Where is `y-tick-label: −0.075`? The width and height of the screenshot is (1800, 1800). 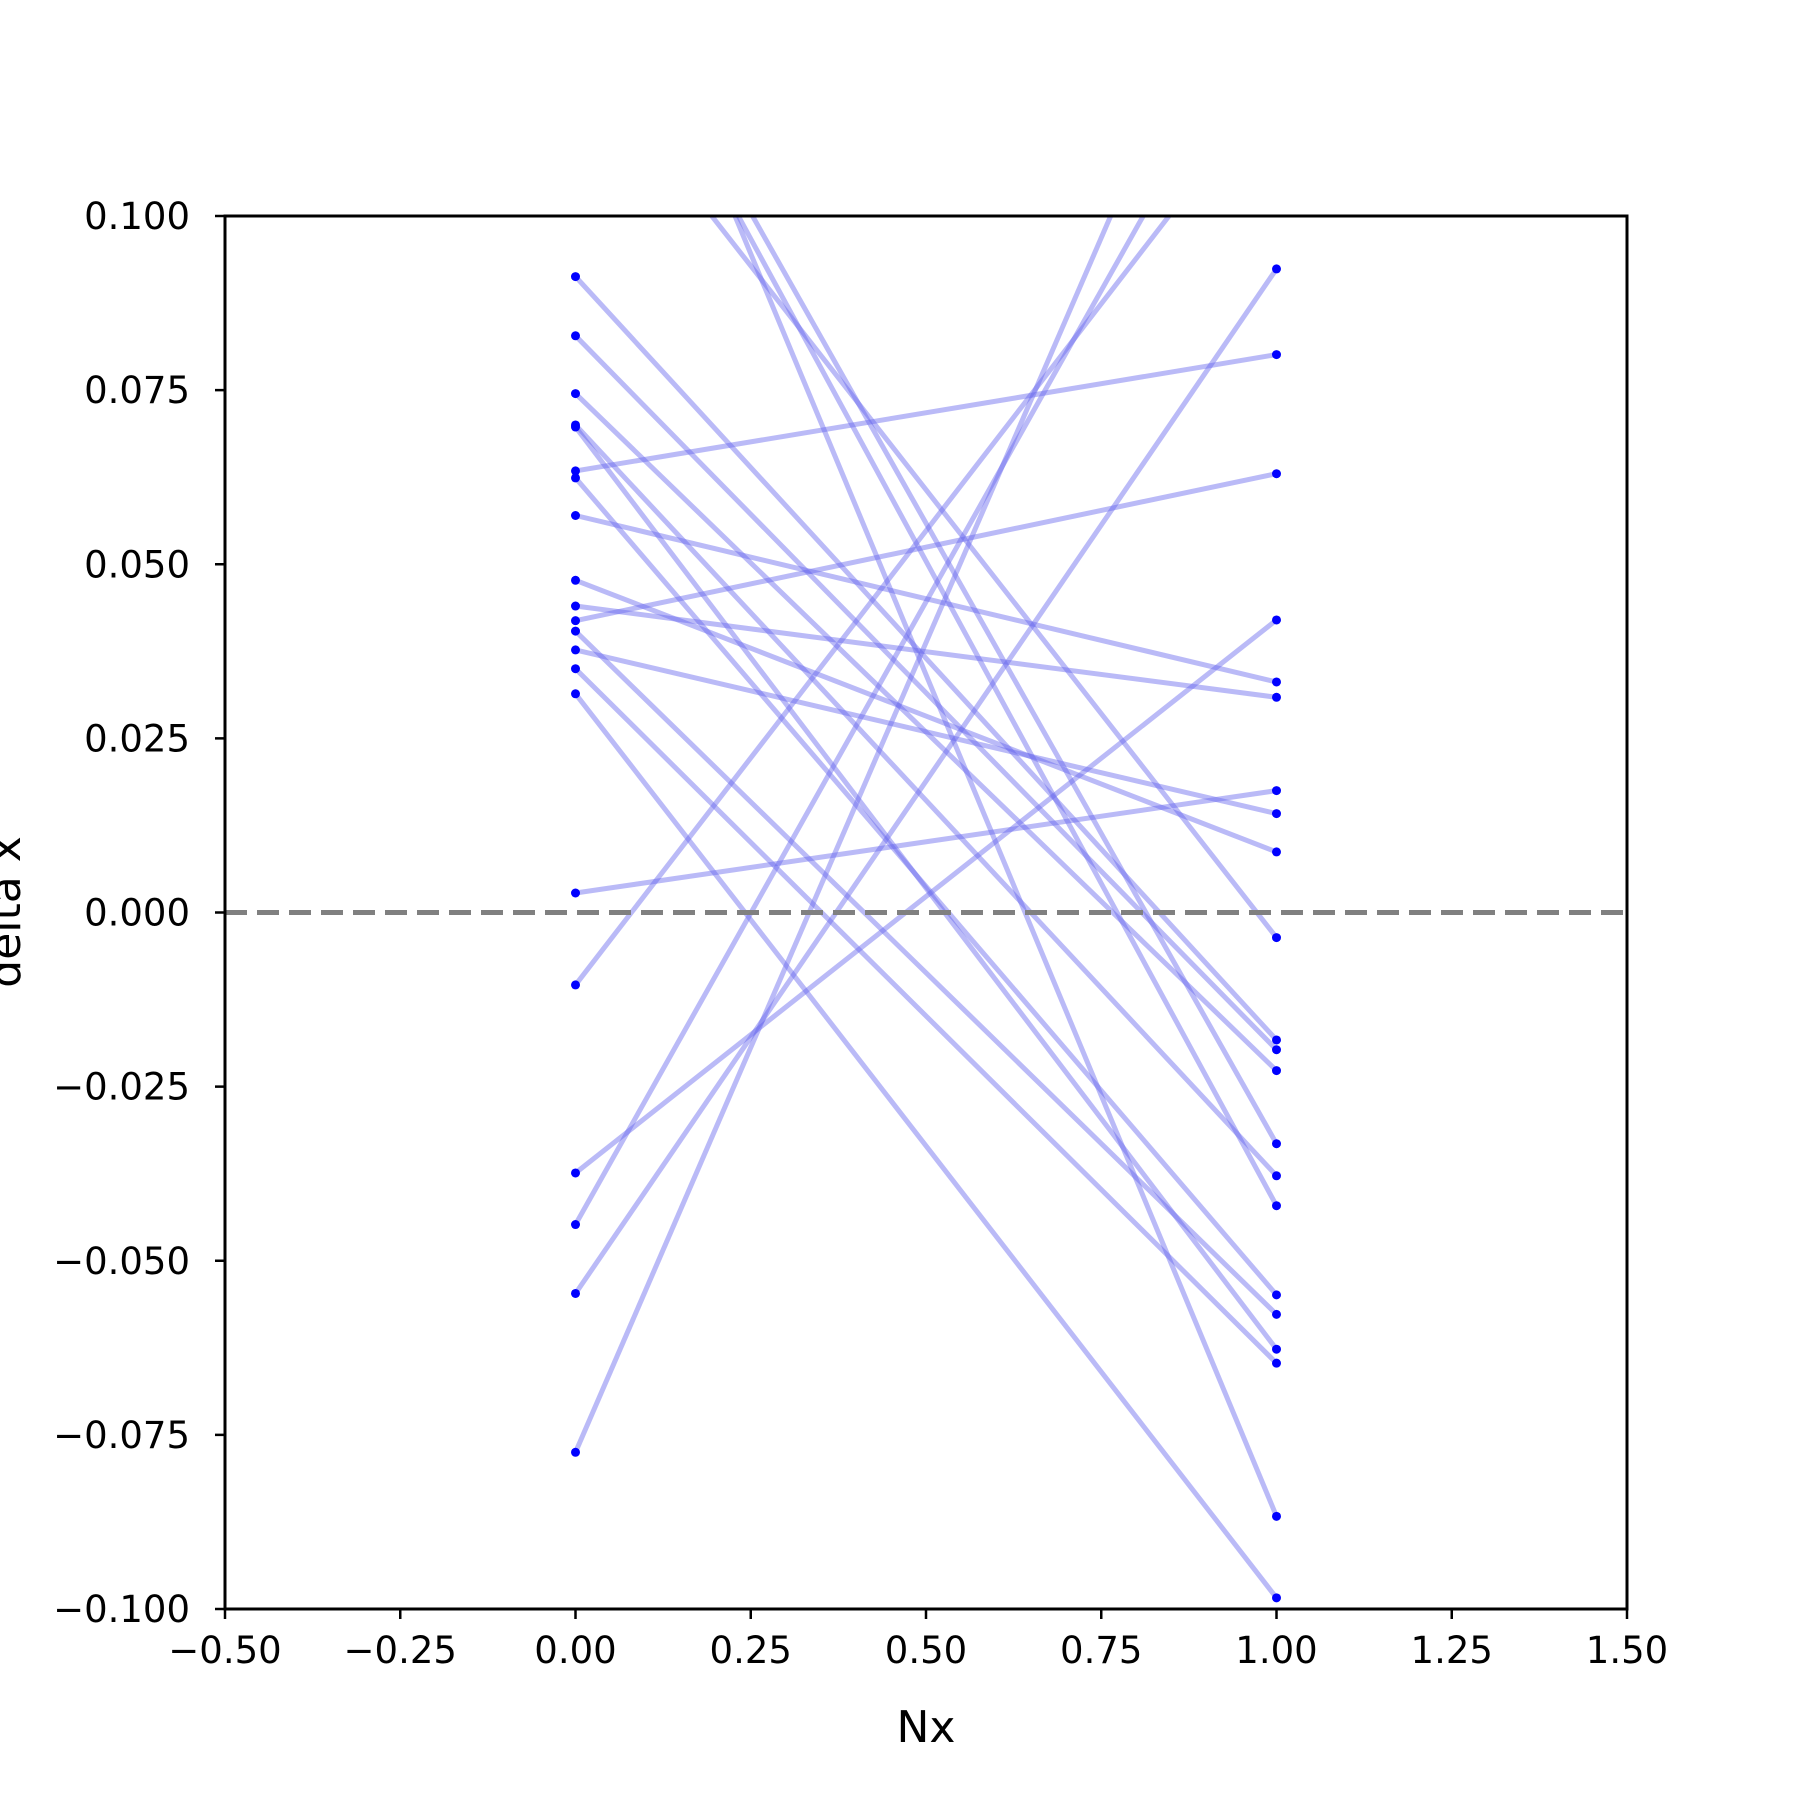
y-tick-label: −0.075 is located at coordinates (121, 1435).